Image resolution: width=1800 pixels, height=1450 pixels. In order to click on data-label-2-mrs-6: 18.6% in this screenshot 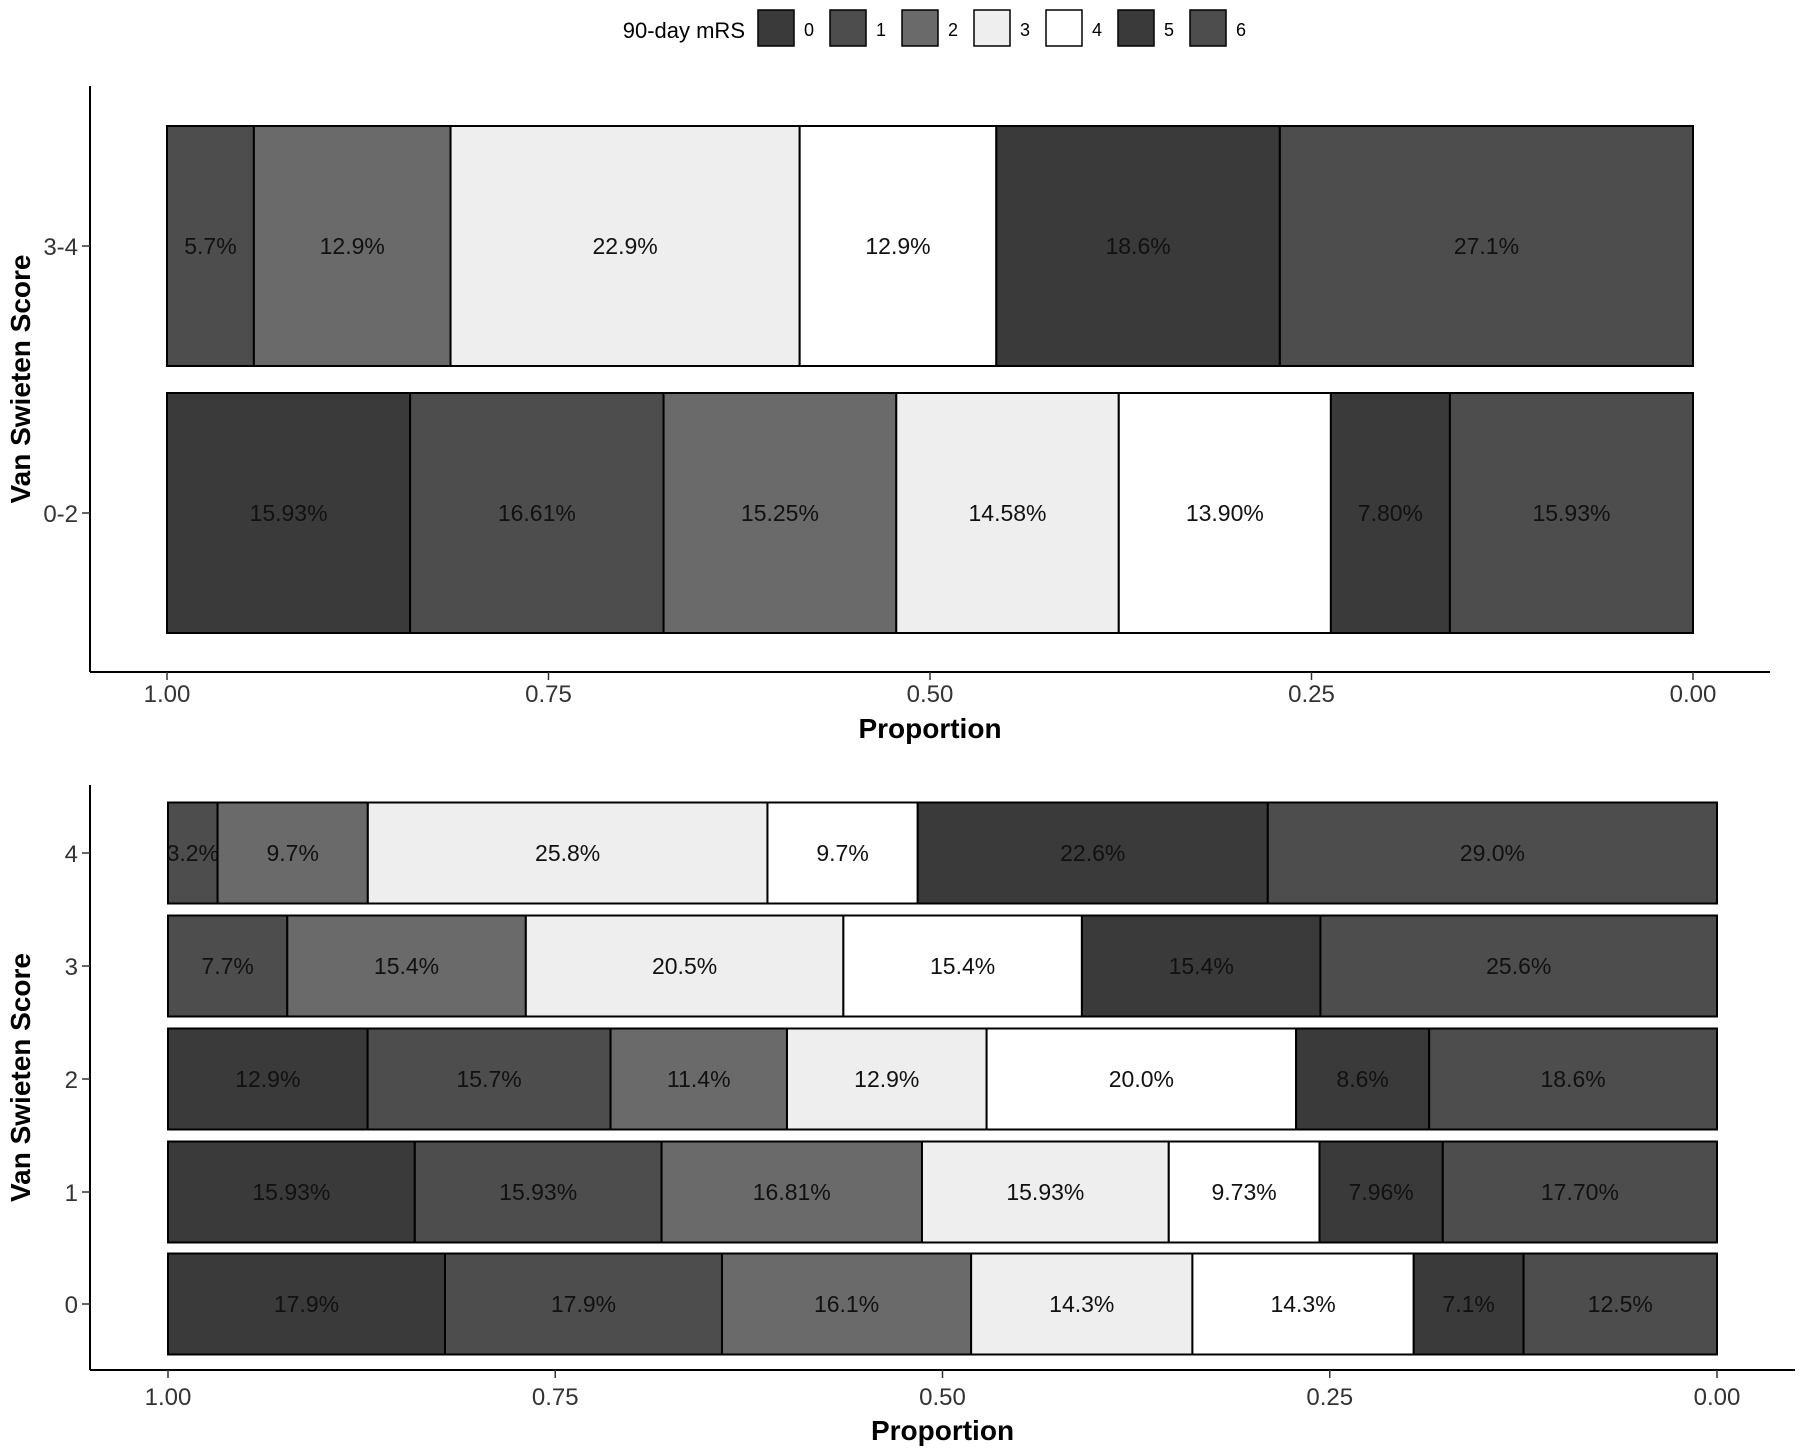, I will do `click(1572, 1079)`.